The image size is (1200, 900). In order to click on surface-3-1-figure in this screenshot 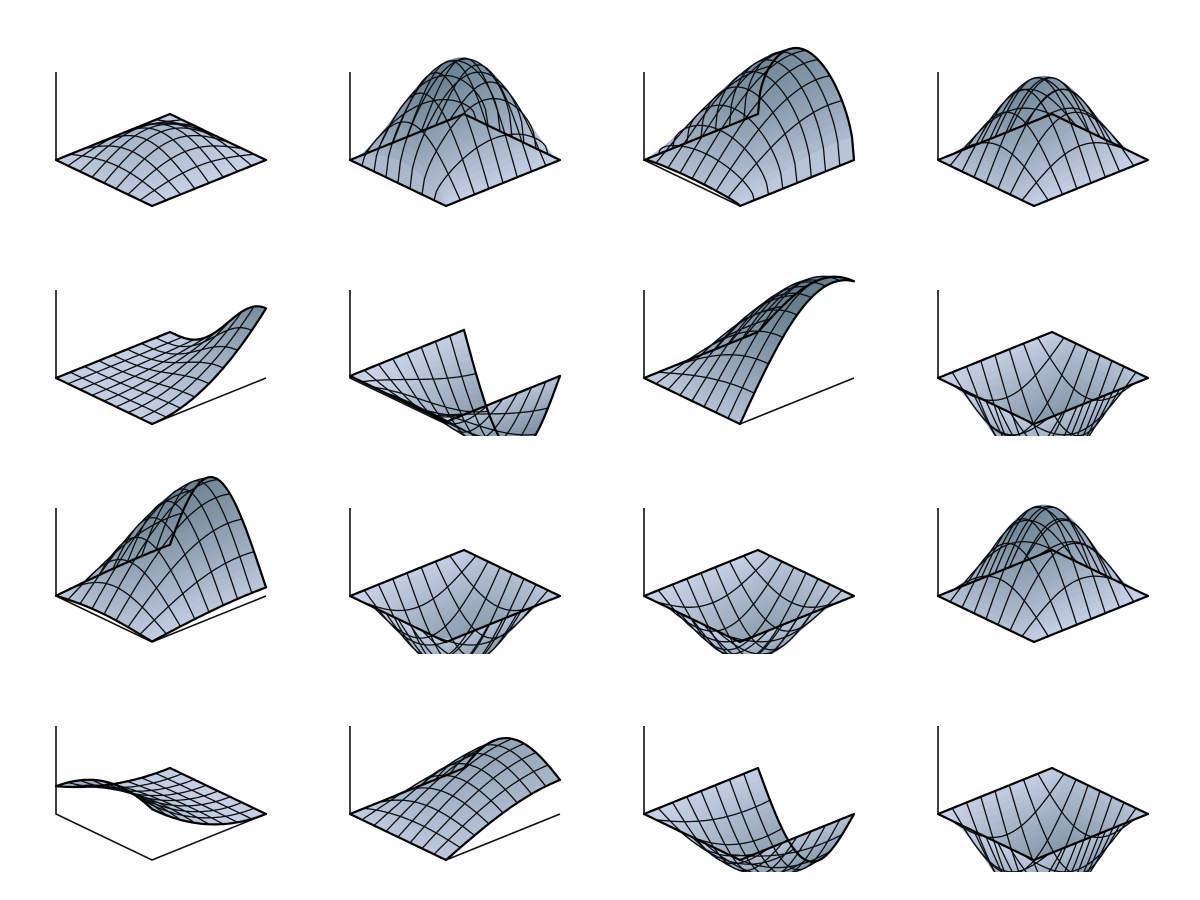, I will do `click(161, 559)`.